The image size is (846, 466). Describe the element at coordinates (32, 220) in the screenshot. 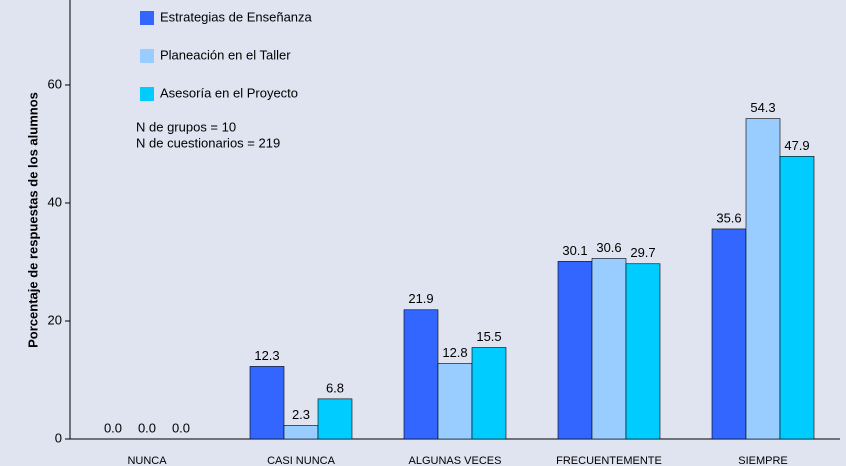

I see `y-axis-label: Porcentaje de respuestas de los alumnos` at that location.